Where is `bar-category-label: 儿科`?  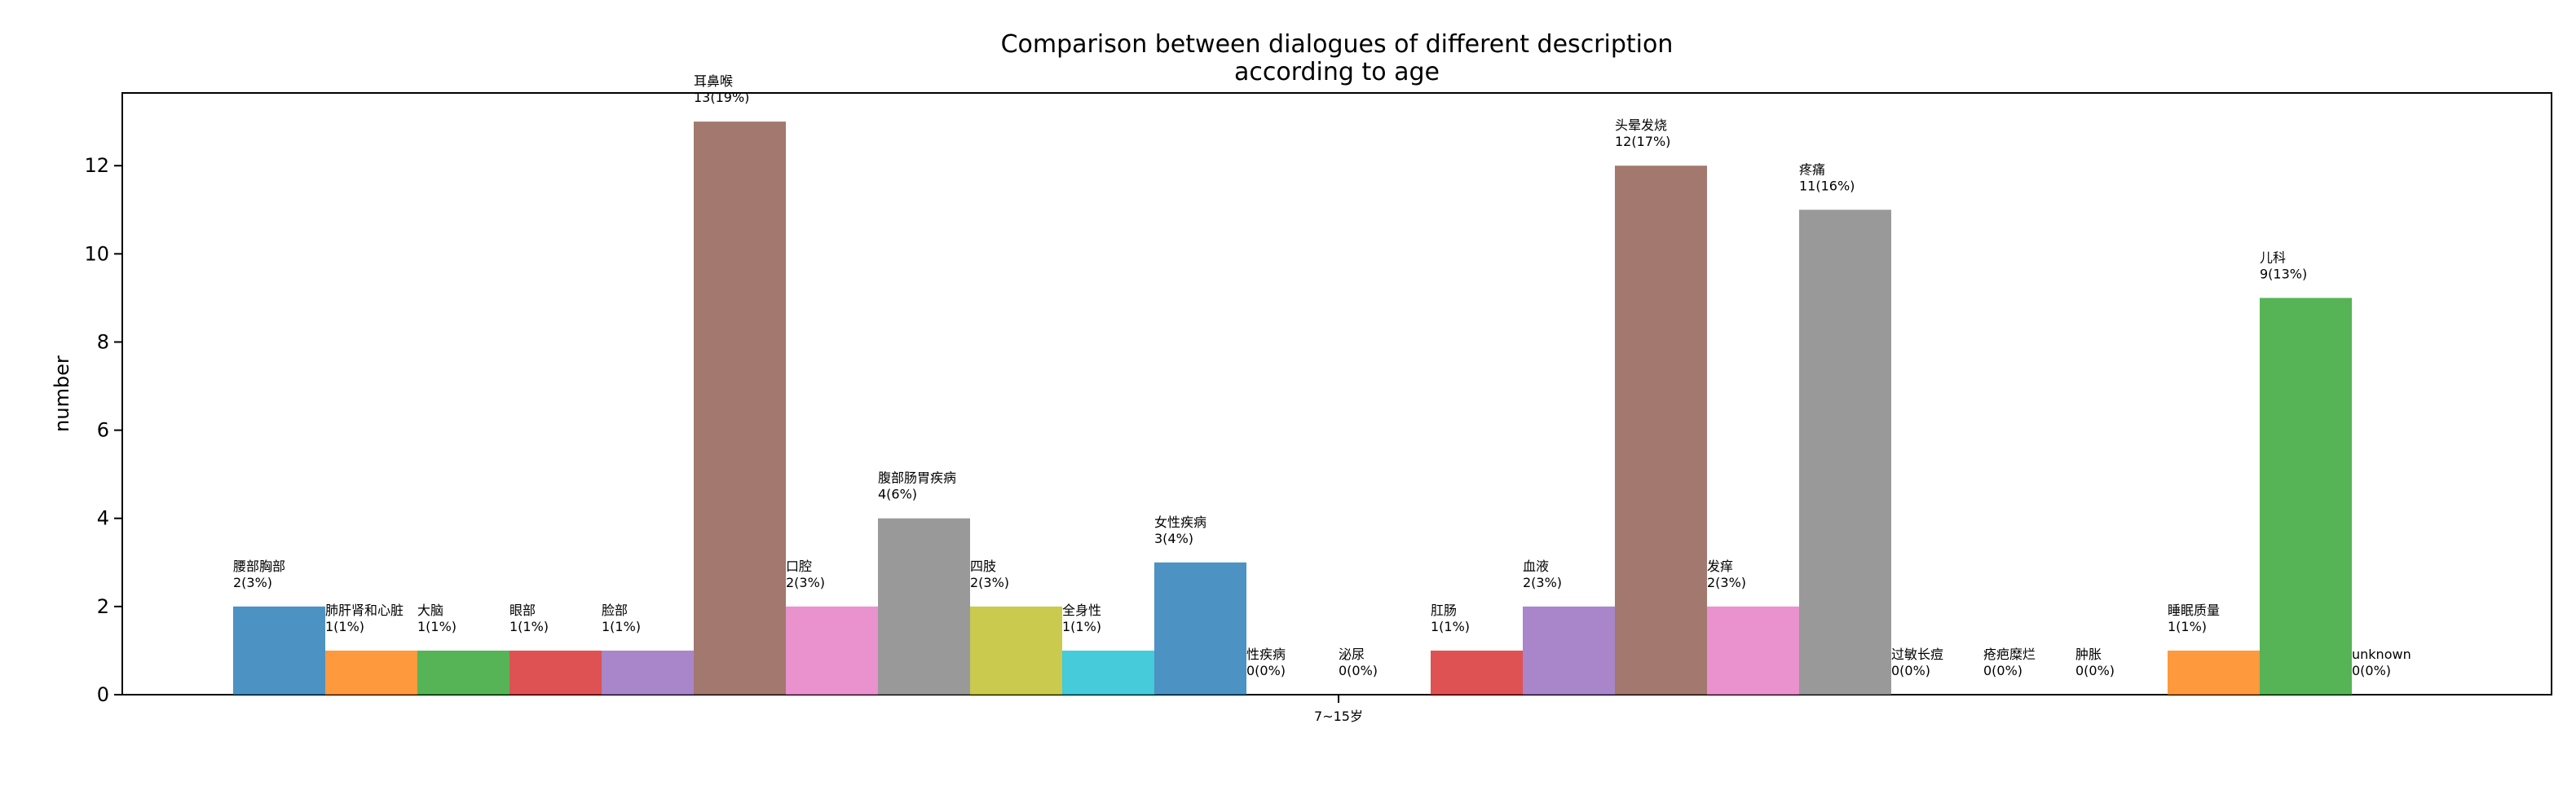 bar-category-label: 儿科 is located at coordinates (2273, 257).